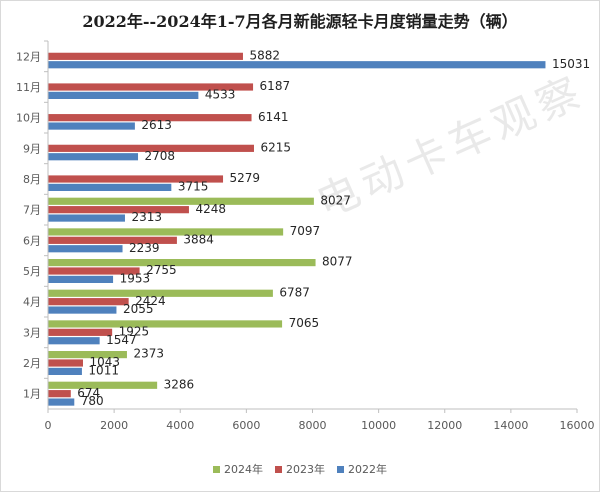 Image resolution: width=600 pixels, height=492 pixels. Describe the element at coordinates (121, 340) in the screenshot. I see `data-label: 1547` at that location.